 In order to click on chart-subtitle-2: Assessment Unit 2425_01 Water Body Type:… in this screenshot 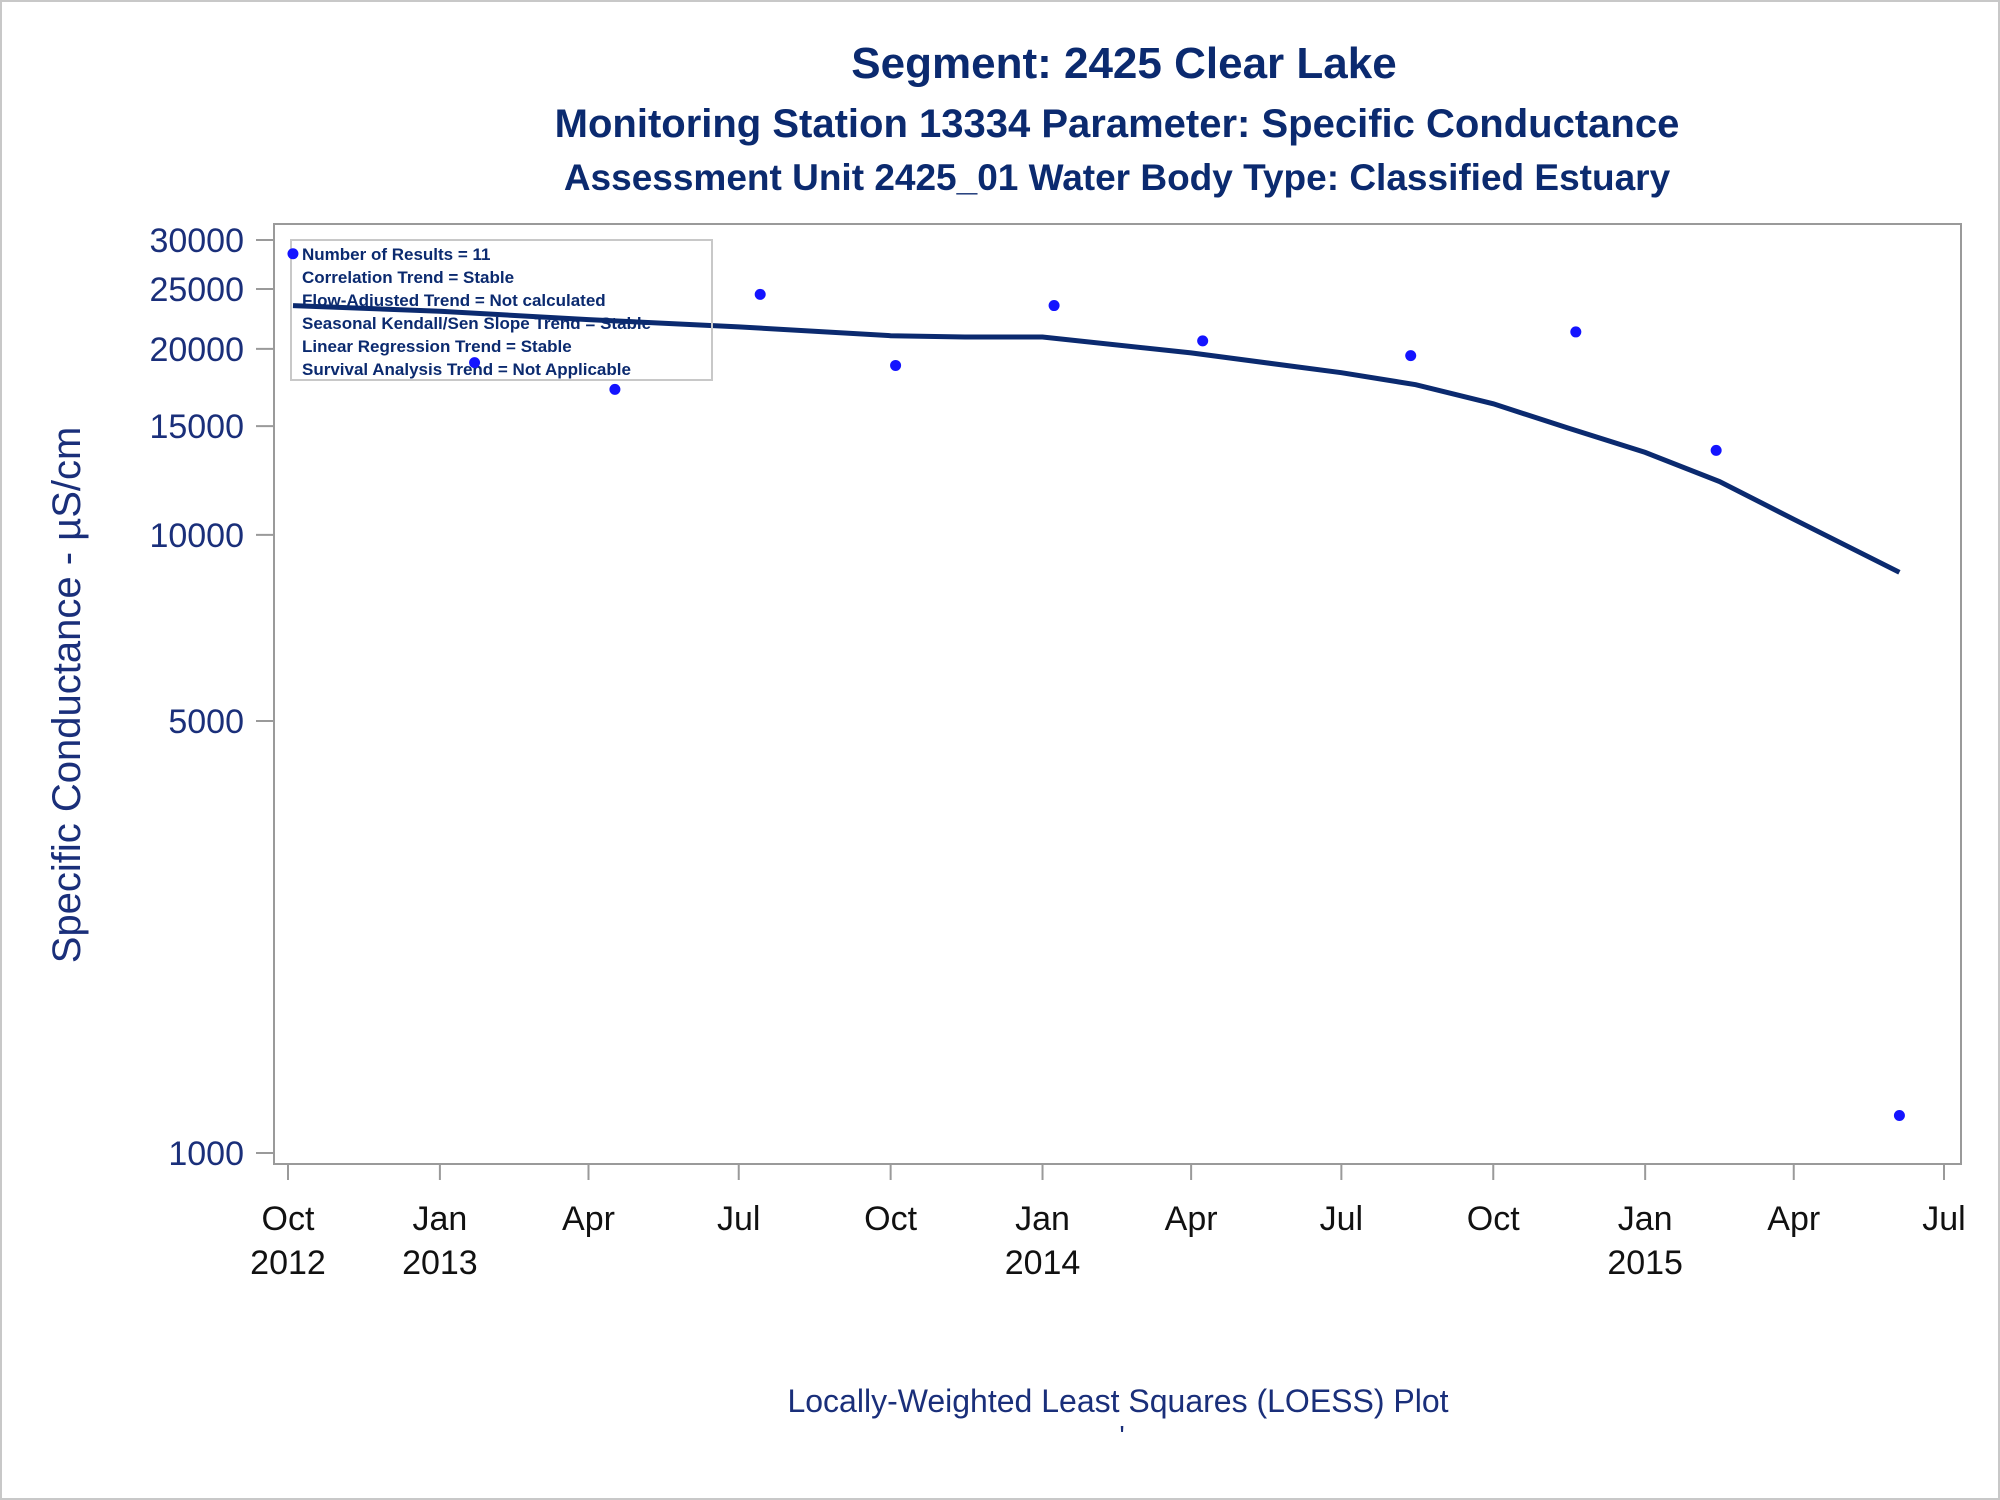, I will do `click(1117, 177)`.